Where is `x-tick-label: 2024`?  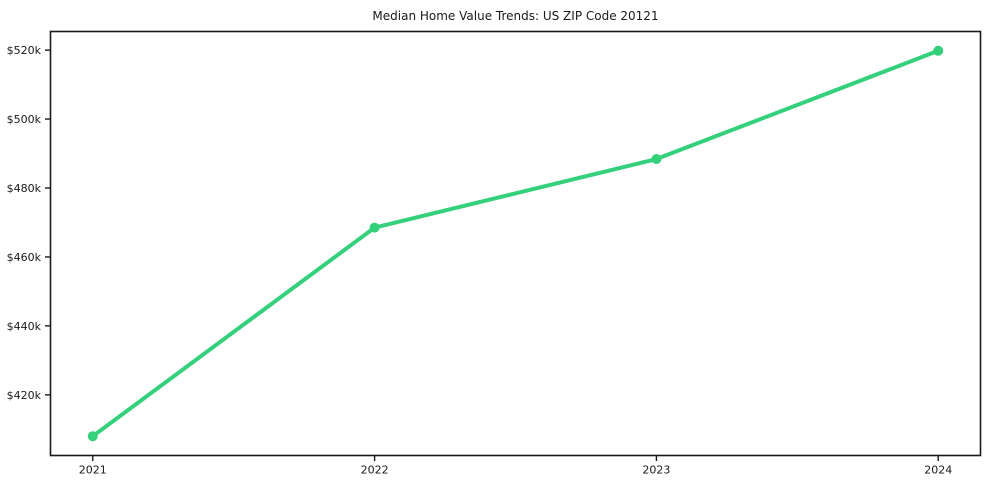
x-tick-label: 2024 is located at coordinates (938, 470).